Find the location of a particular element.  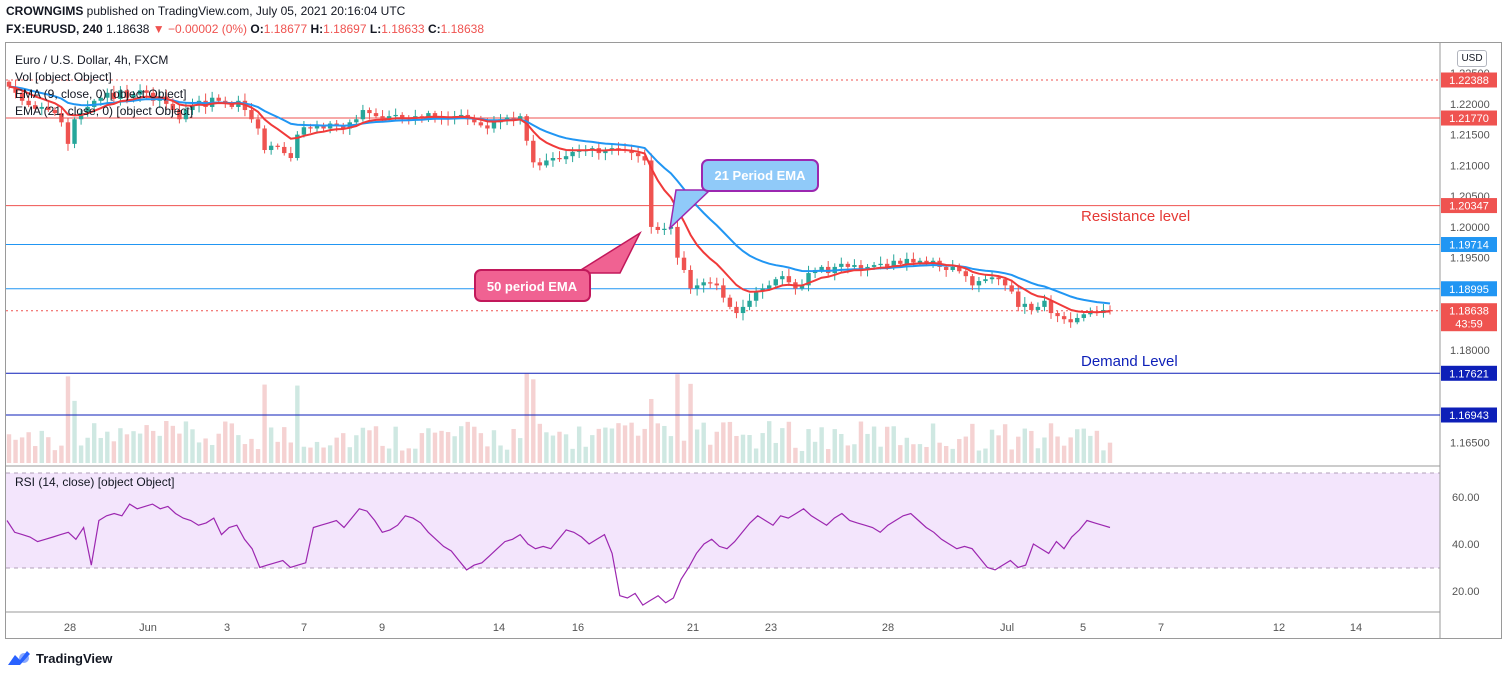

ema9-legend: EMA (9, close, 0) [object Object] is located at coordinates (101, 94).